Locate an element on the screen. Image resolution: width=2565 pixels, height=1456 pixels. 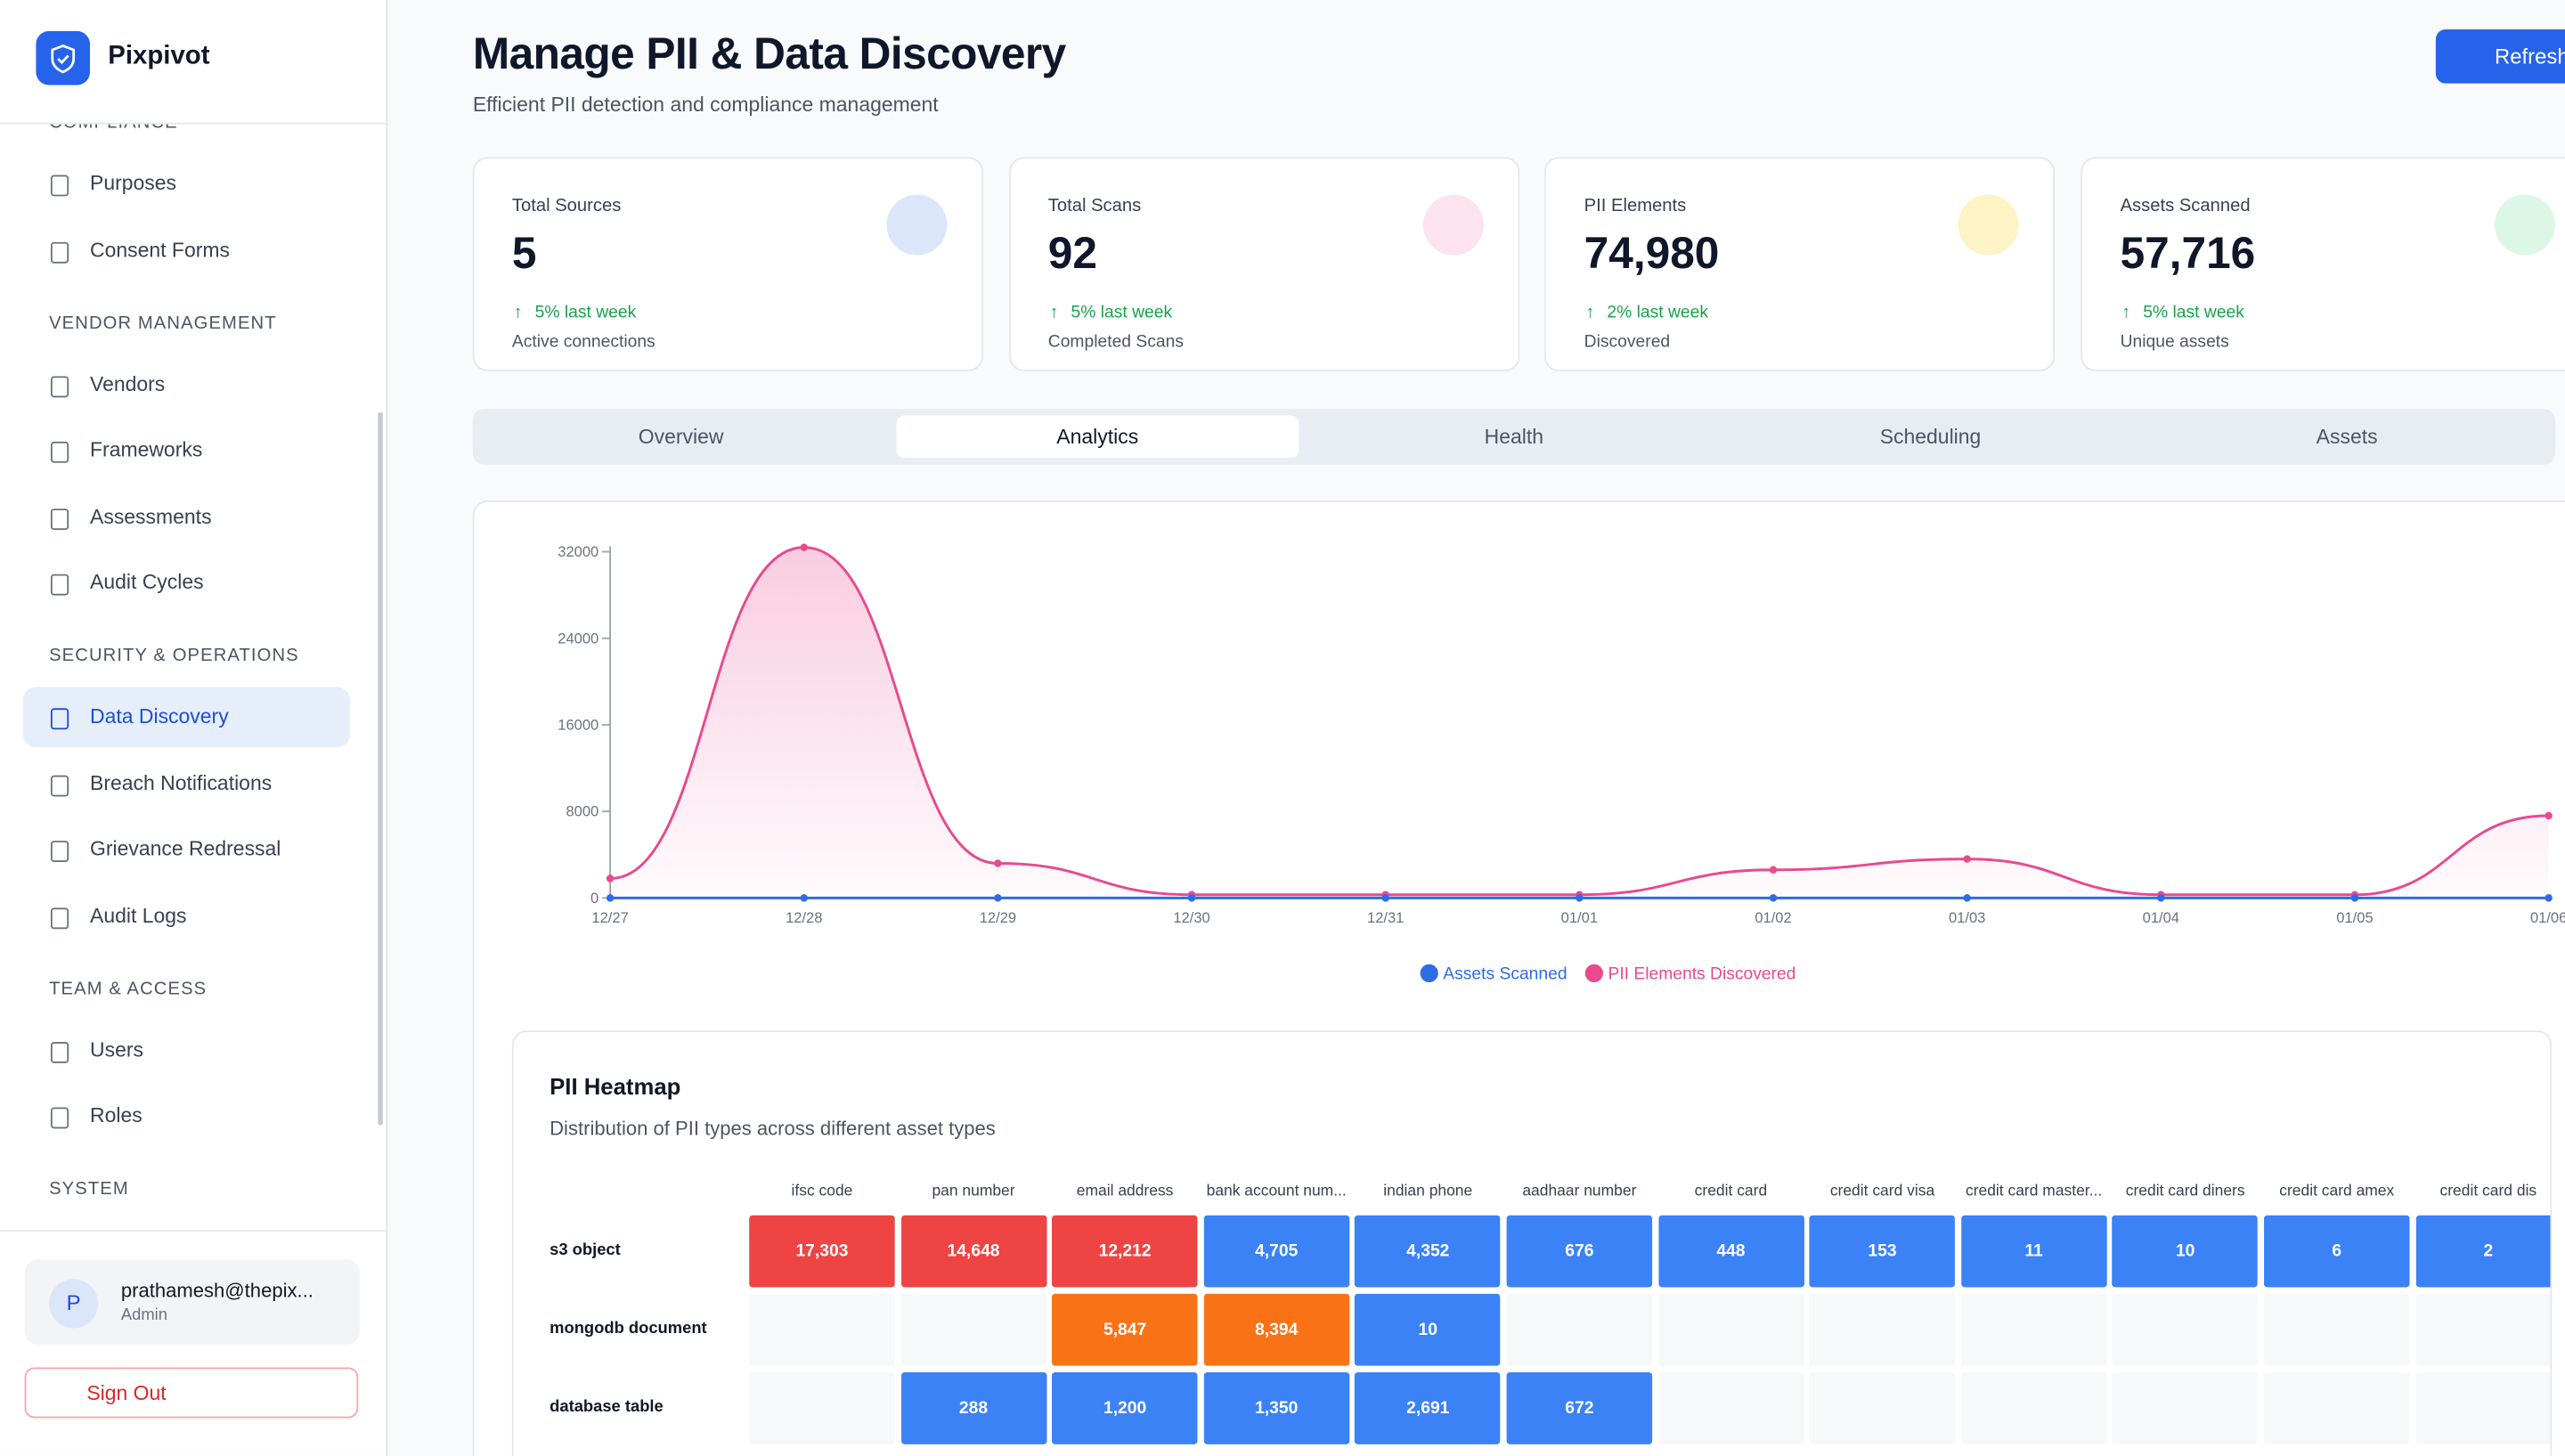
x-tick-label: 01/04 is located at coordinates (2161, 917).